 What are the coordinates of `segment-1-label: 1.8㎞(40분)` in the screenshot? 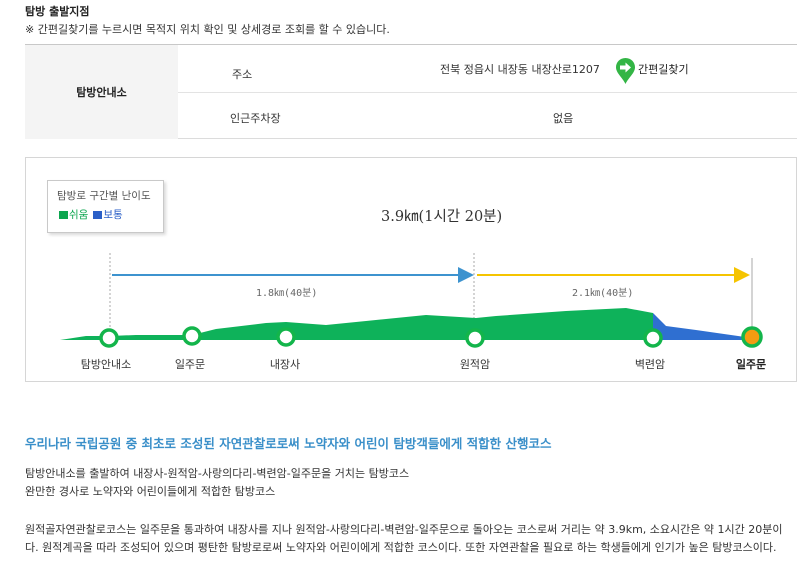 It's located at (287, 293).